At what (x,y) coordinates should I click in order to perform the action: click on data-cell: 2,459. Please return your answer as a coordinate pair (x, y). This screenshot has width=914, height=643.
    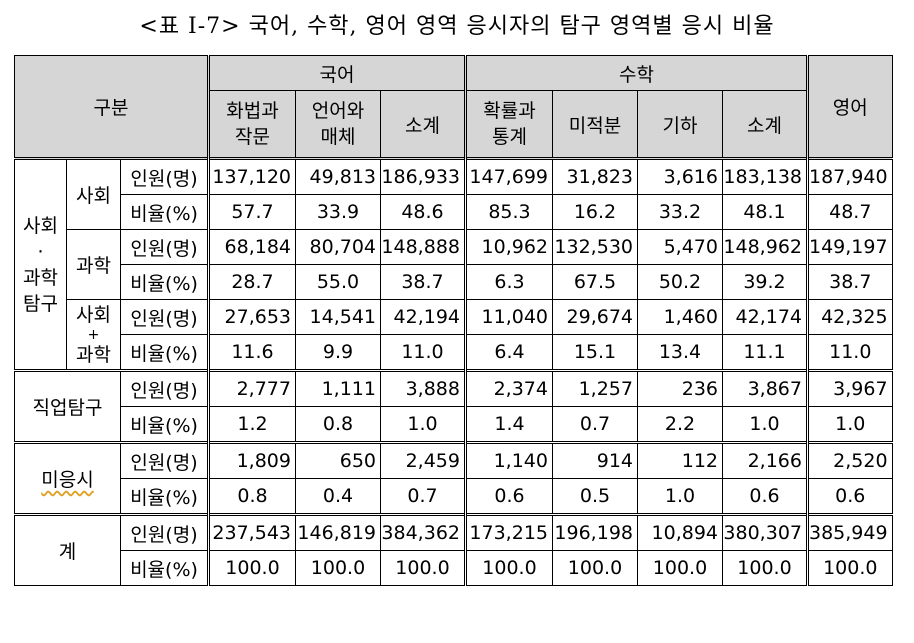
    Looking at the image, I should click on (423, 460).